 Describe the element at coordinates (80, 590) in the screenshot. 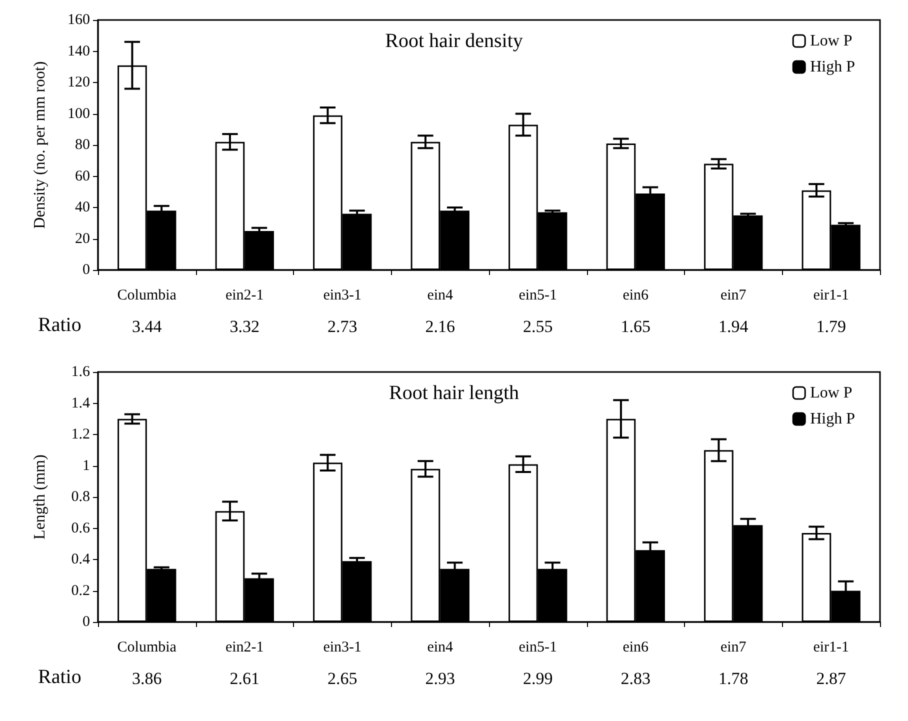

I see `y-tick-label: 0.2` at that location.